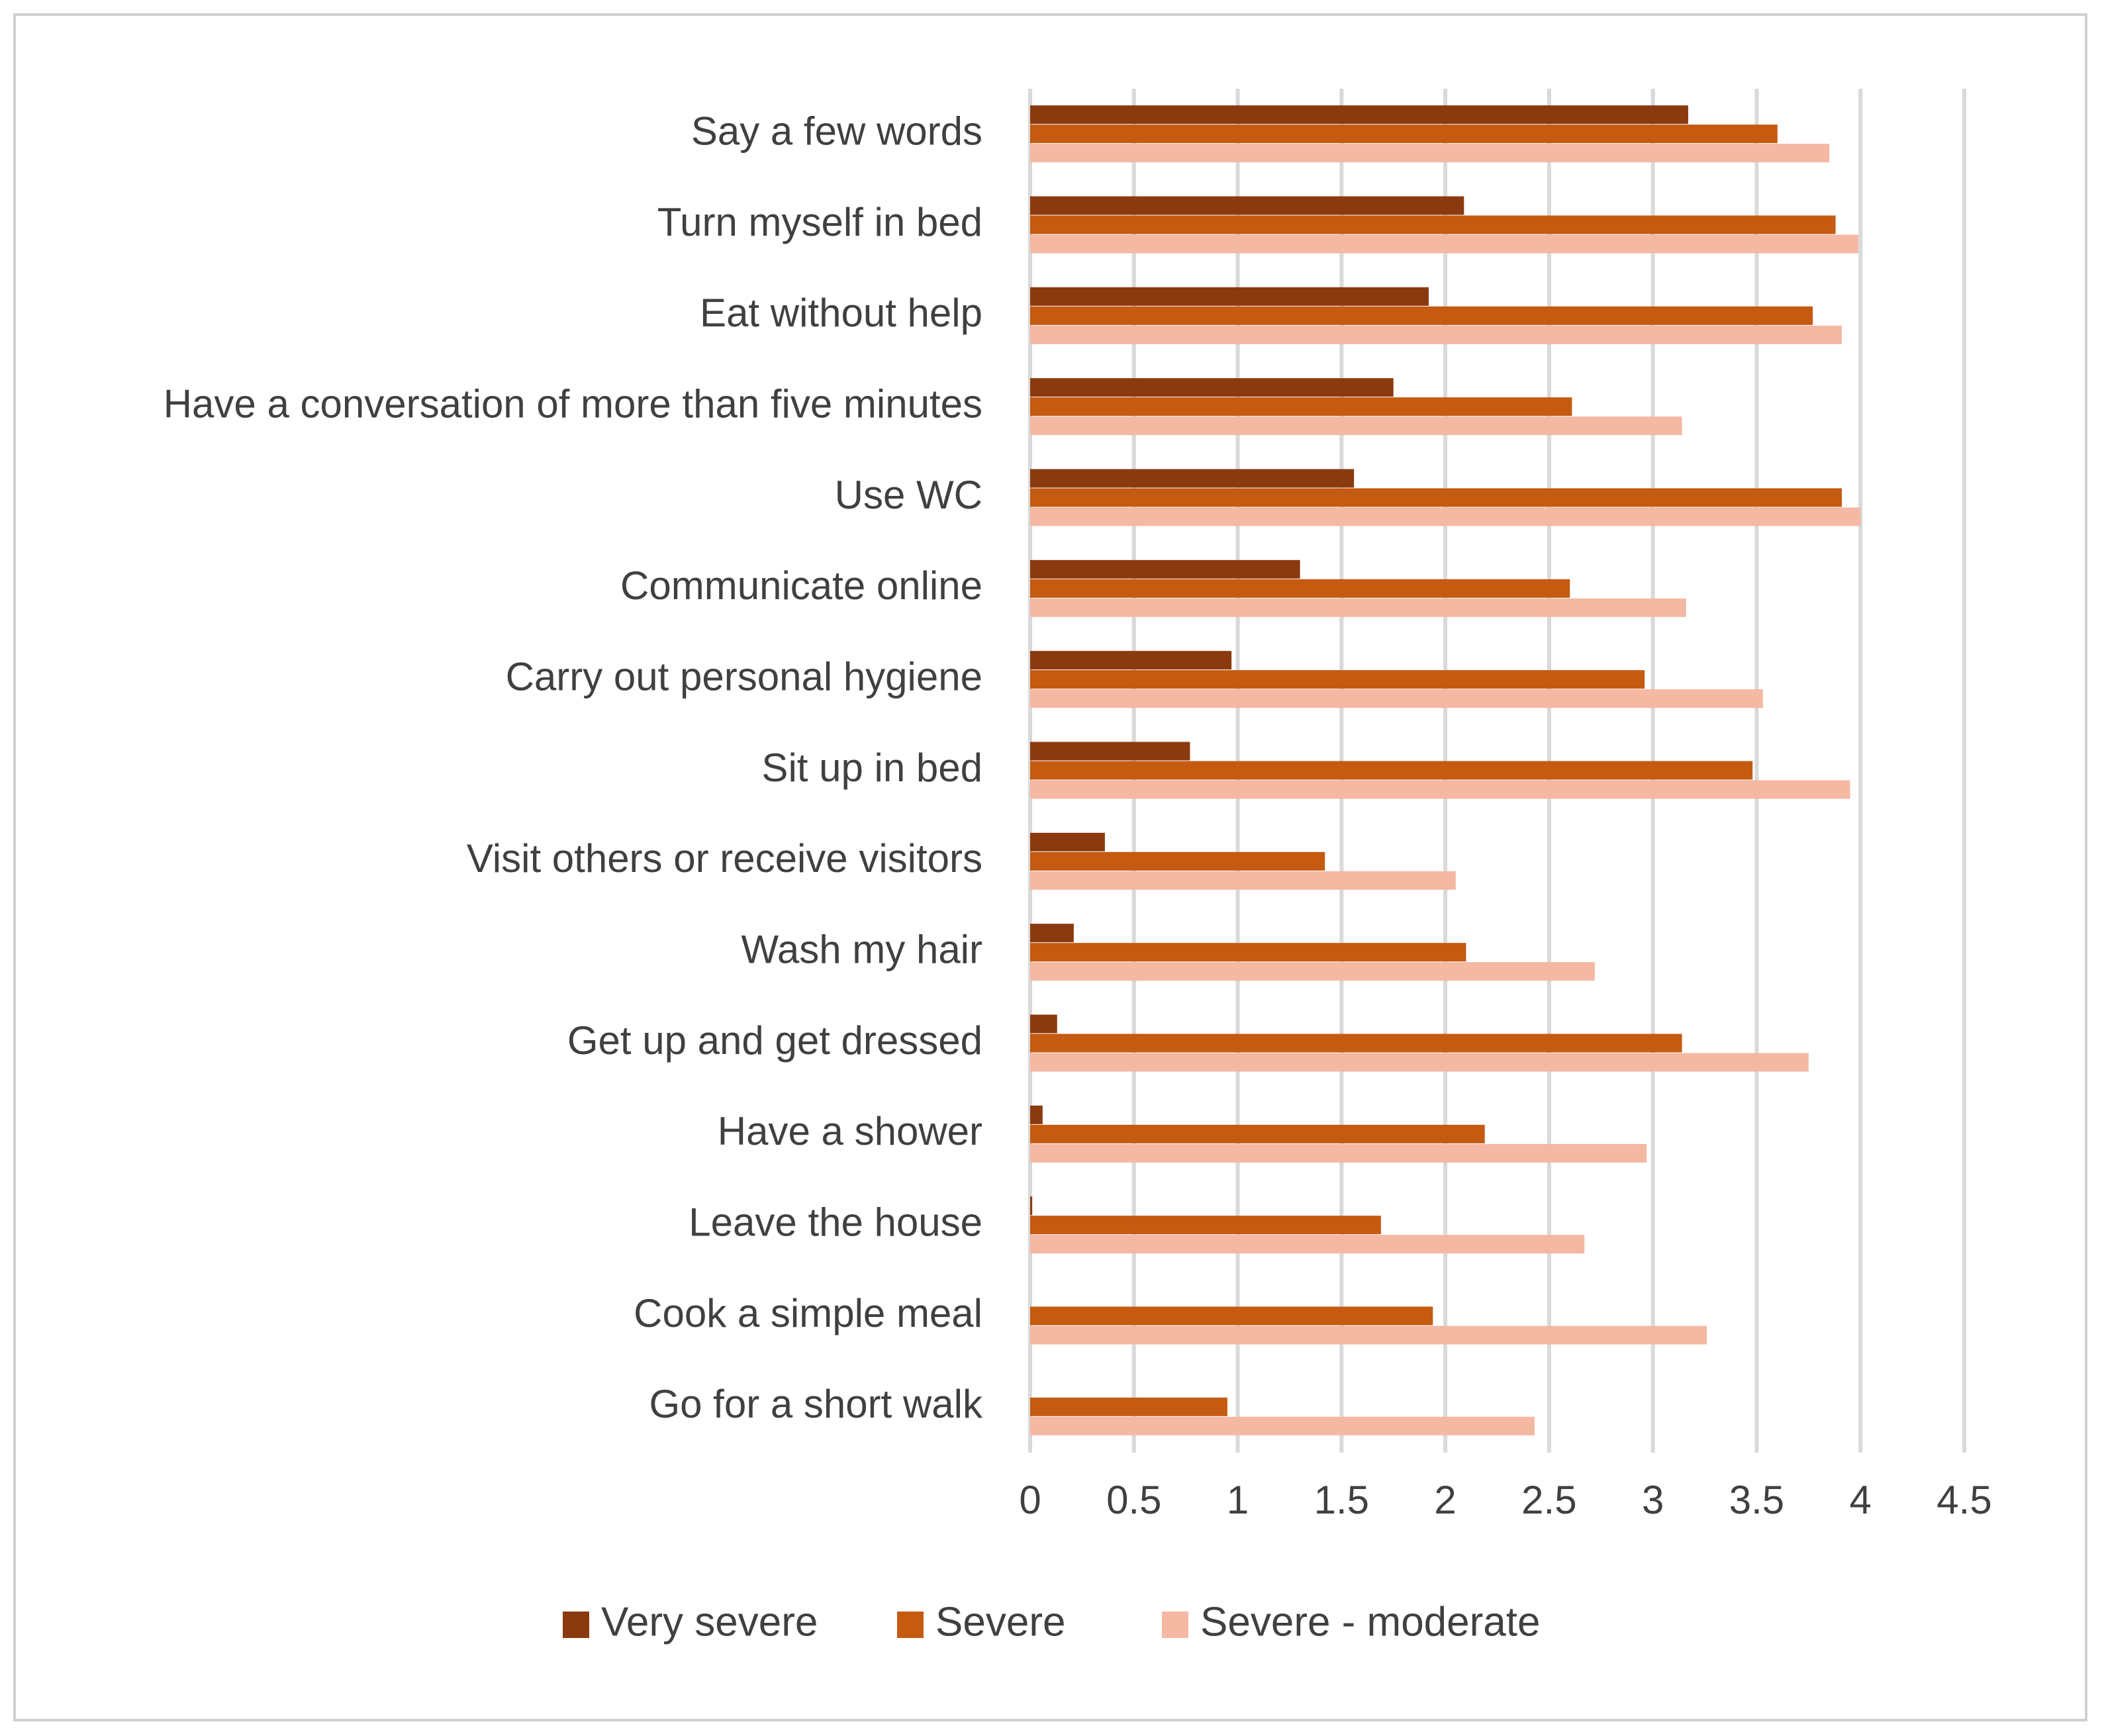 The height and width of the screenshot is (1736, 2102). I want to click on legend-label-very-severe: Very severe, so click(710, 1622).